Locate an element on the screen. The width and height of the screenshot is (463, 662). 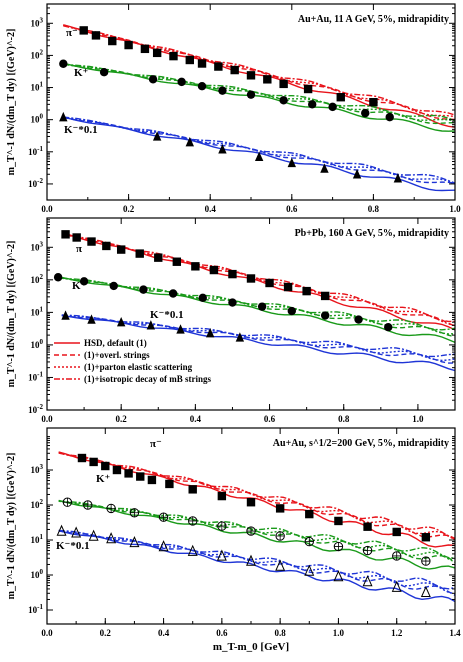
x-axis-label: m_T-m_0 [GeV] is located at coordinates (251, 647).